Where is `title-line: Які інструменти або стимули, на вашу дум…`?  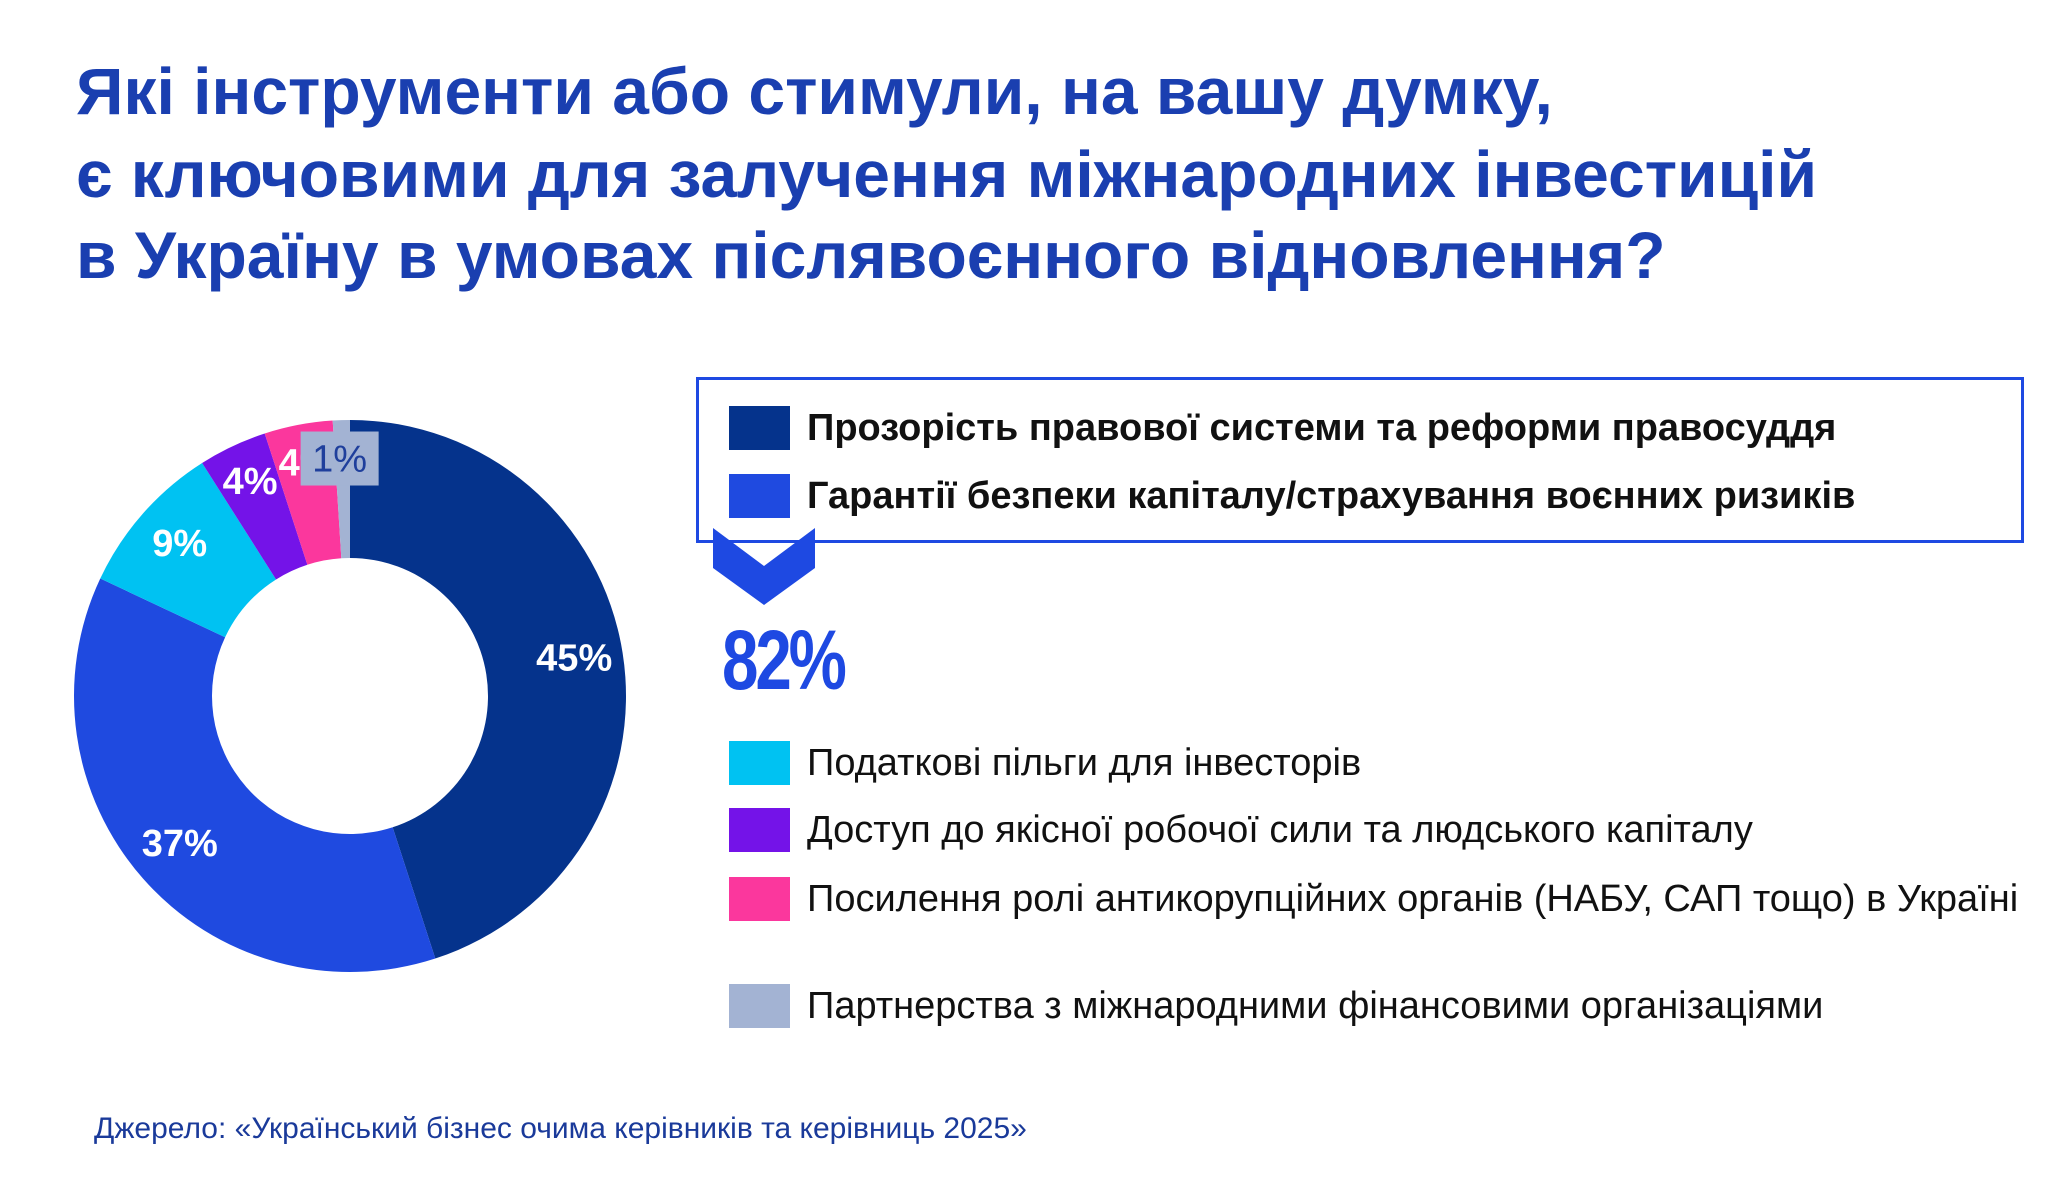 title-line: Які інструменти або стимули, на вашу дум… is located at coordinates (814, 91).